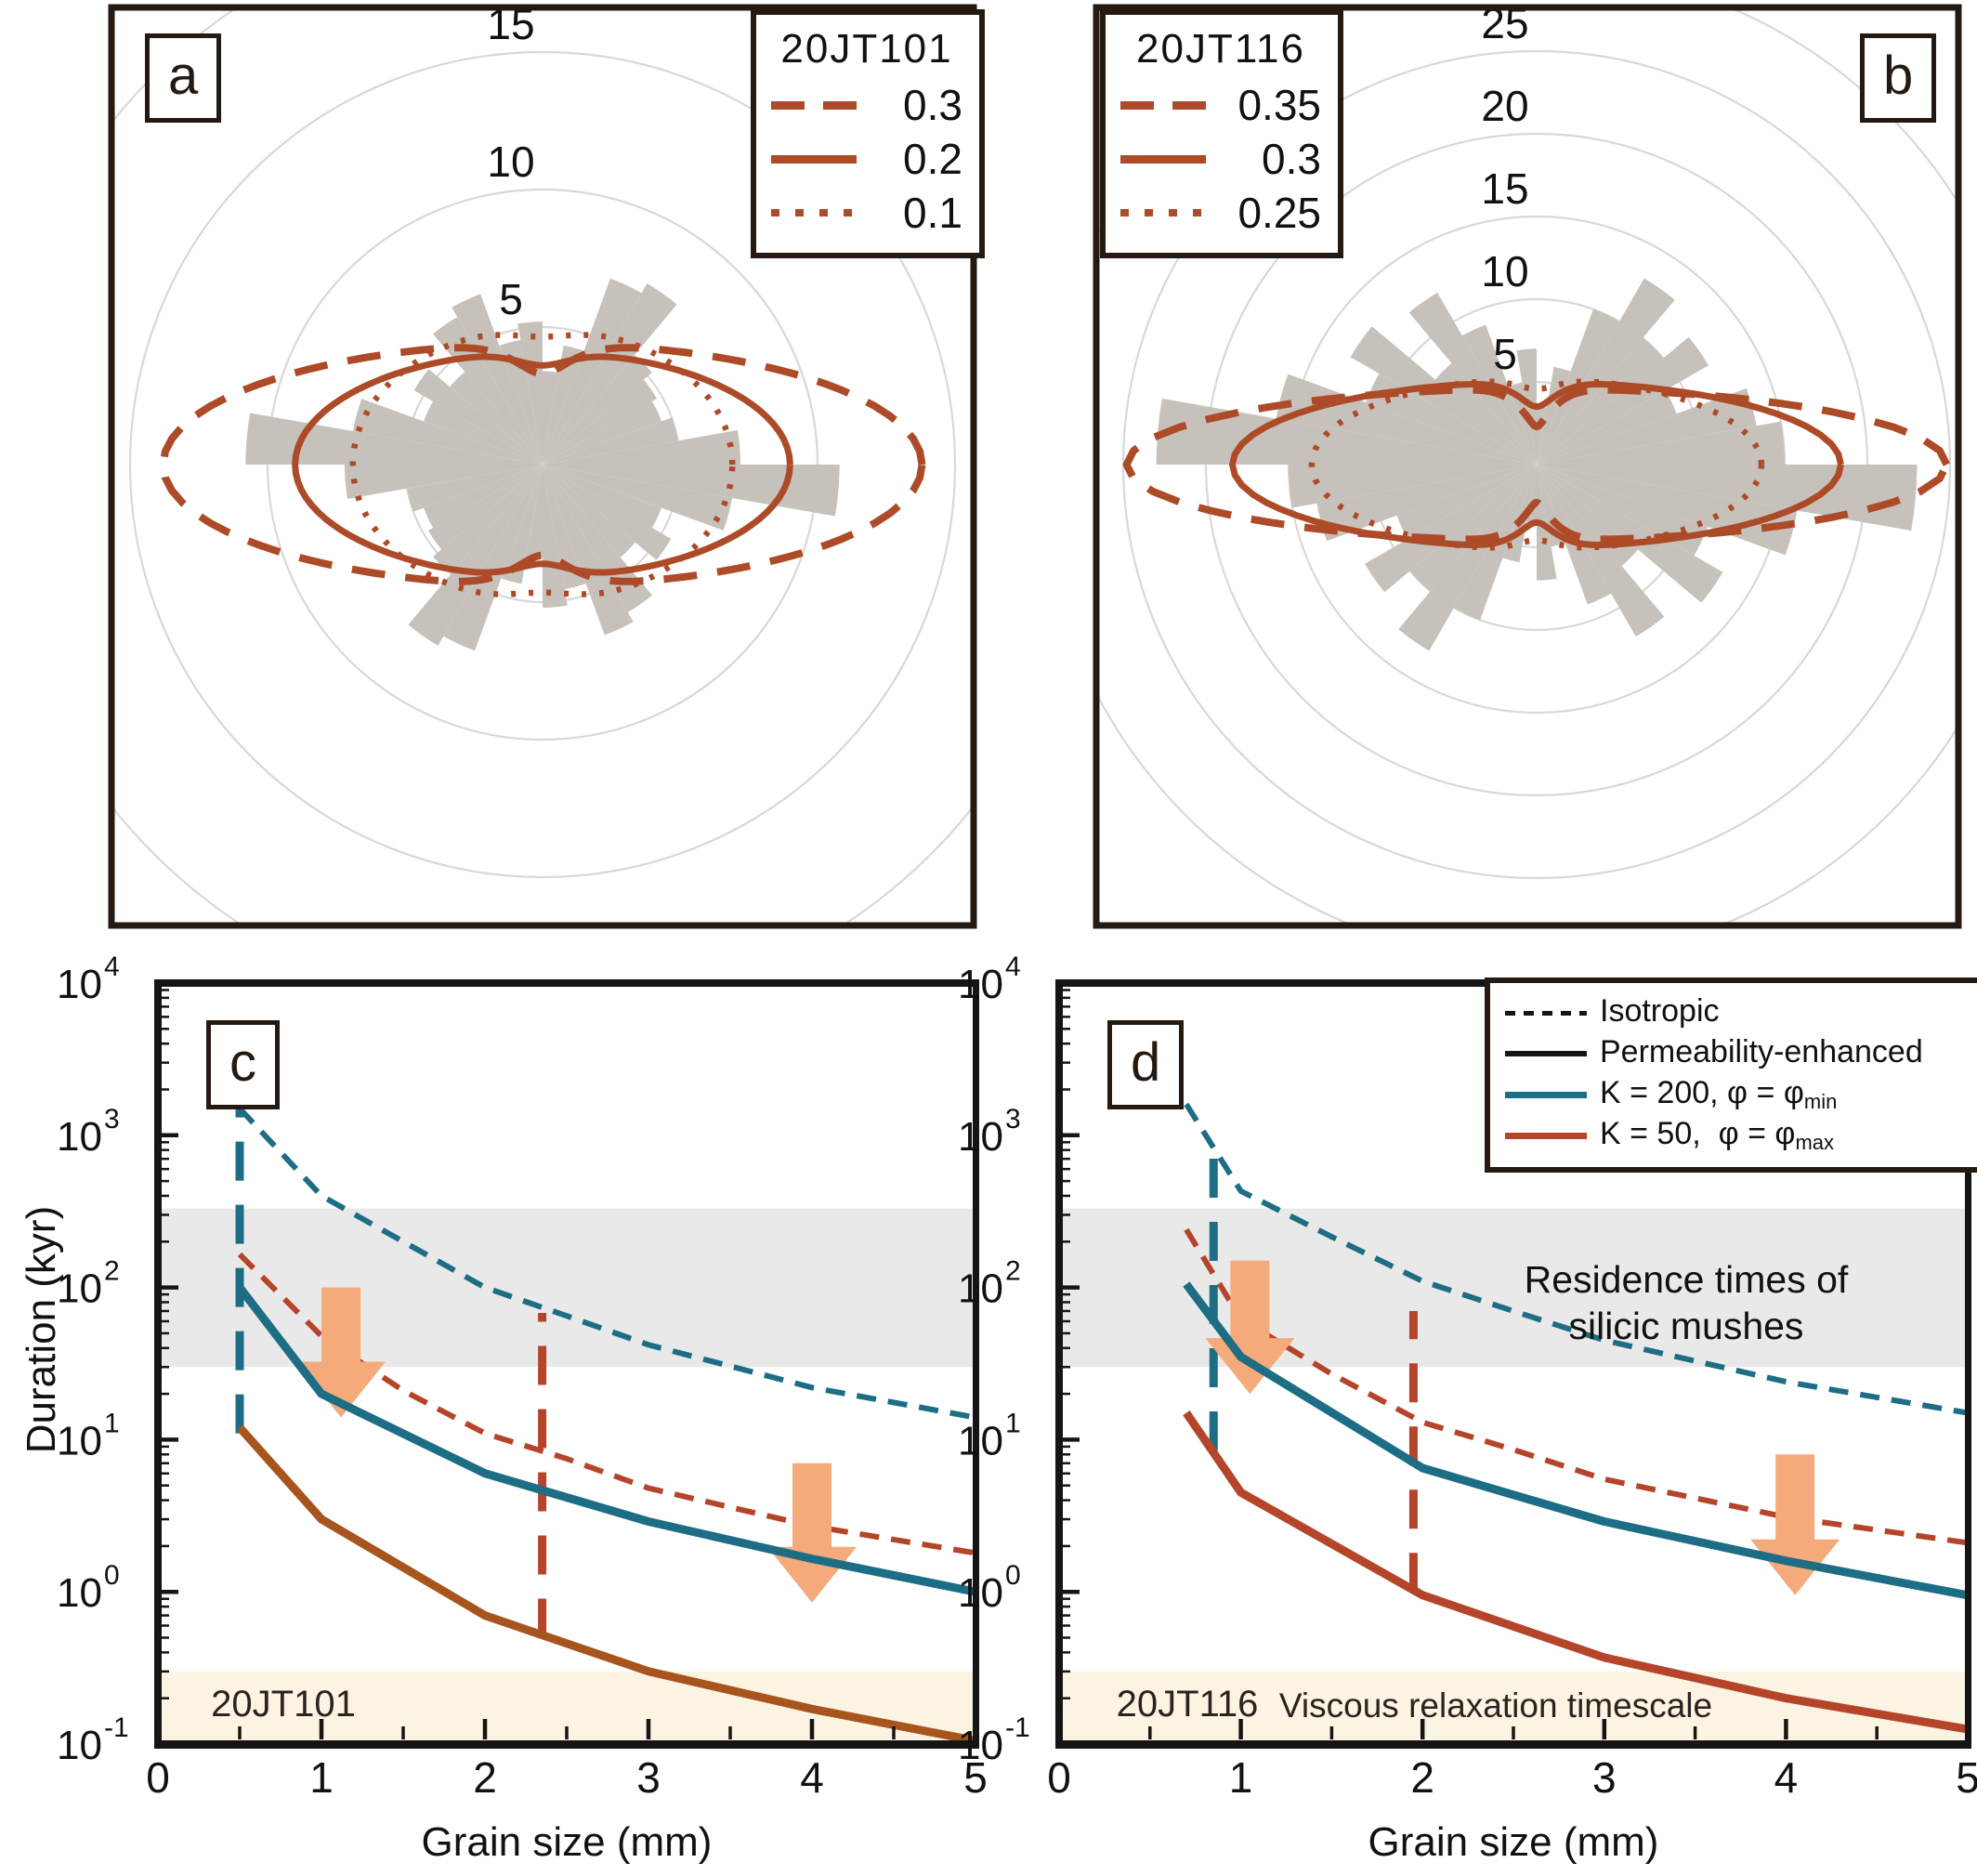 This screenshot has width=1977, height=1876. I want to click on y-tick-exponent: 0, so click(1013, 1575).